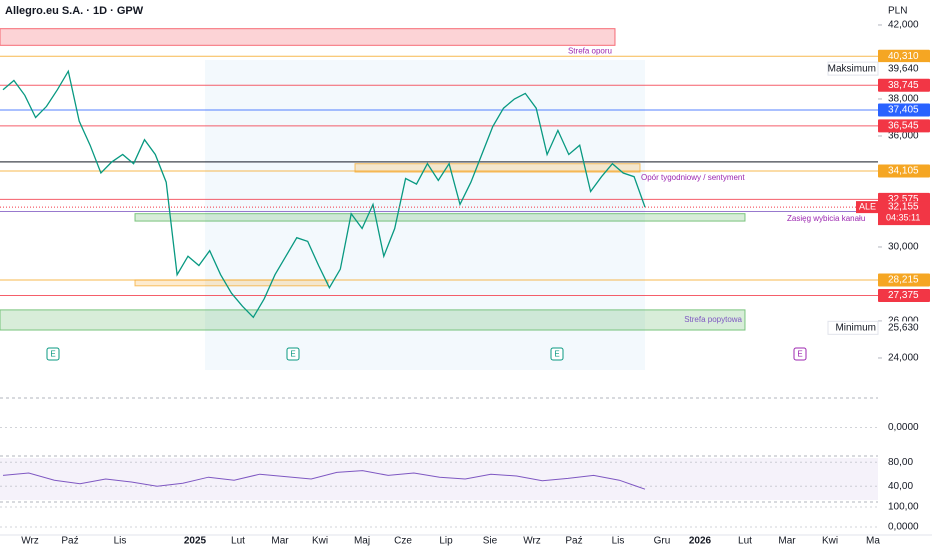  Describe the element at coordinates (693, 177) in the screenshot. I see `annotation: Opór tygodniowy / sentyment` at that location.